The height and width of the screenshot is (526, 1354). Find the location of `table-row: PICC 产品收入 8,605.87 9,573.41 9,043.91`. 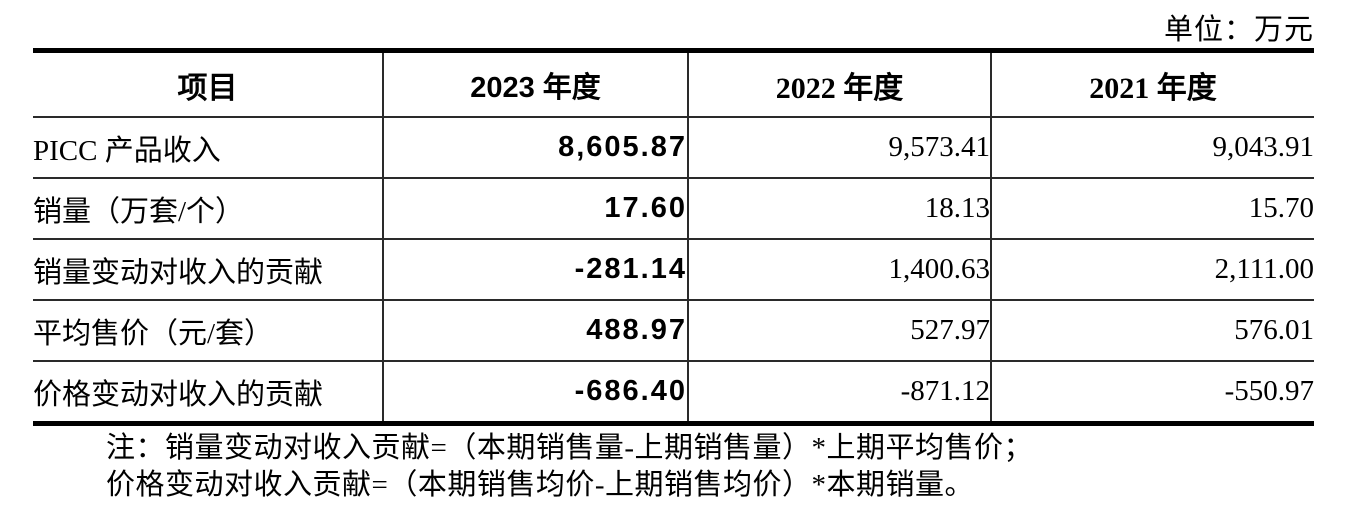

table-row: PICC 产品收入 8,605.87 9,573.41 9,043.91 is located at coordinates (673, 148).